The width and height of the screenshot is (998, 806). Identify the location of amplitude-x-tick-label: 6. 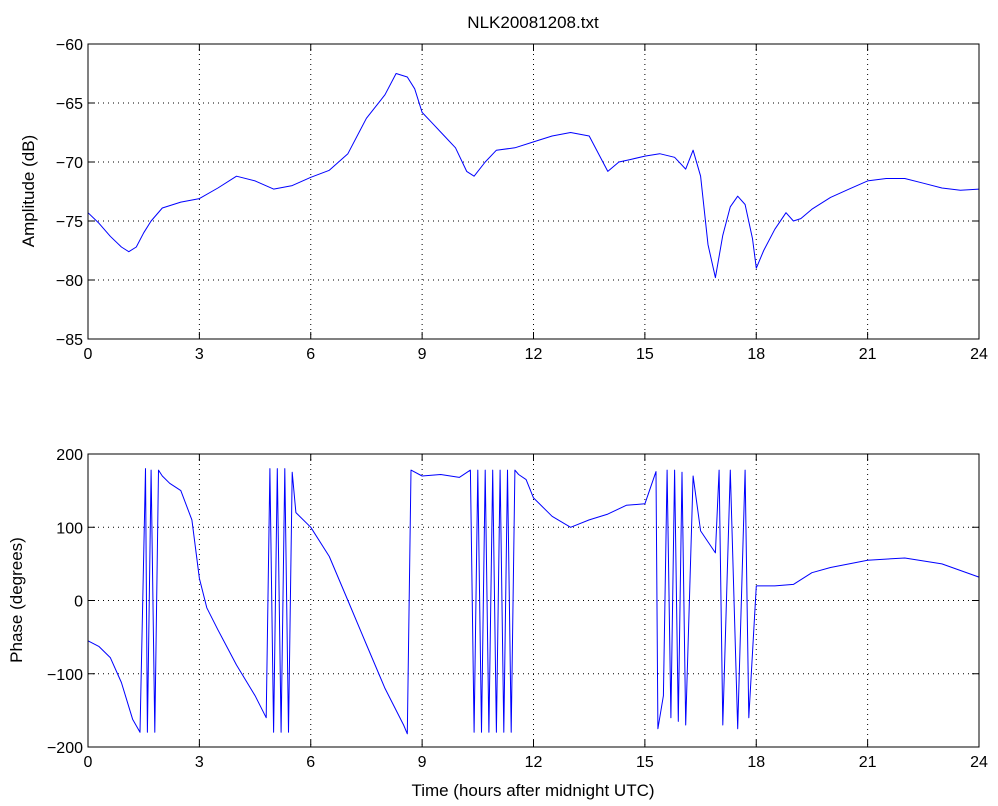
(310, 354).